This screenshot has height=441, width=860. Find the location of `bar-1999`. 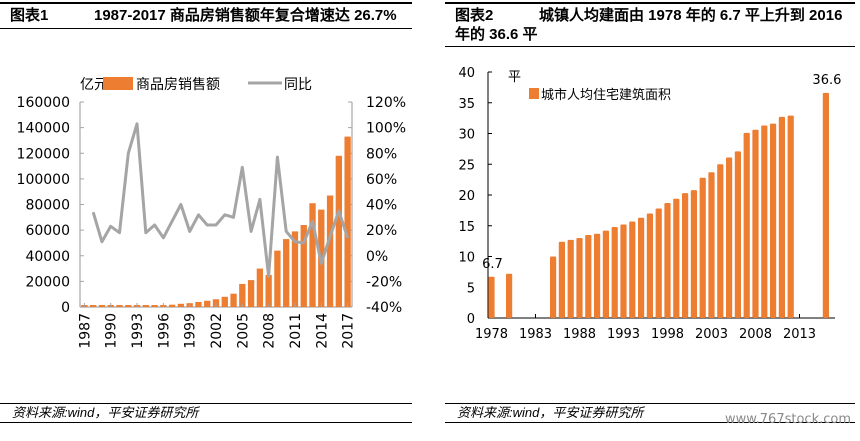

bar-1999 is located at coordinates (676, 258).